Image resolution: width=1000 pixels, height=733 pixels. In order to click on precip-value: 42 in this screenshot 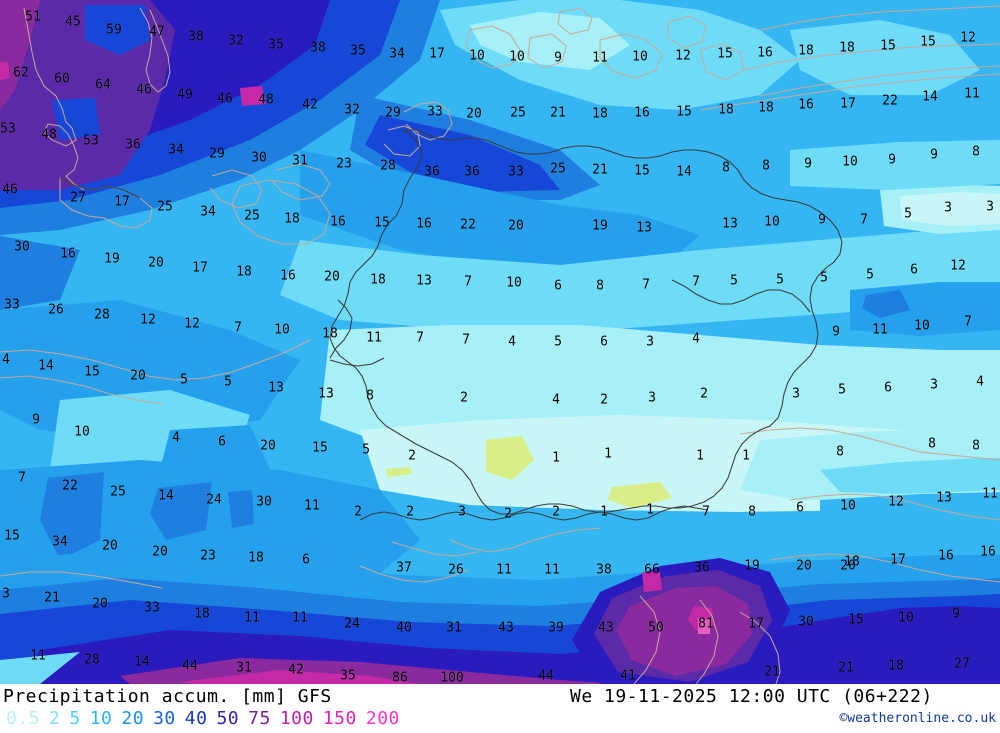, I will do `click(296, 670)`.